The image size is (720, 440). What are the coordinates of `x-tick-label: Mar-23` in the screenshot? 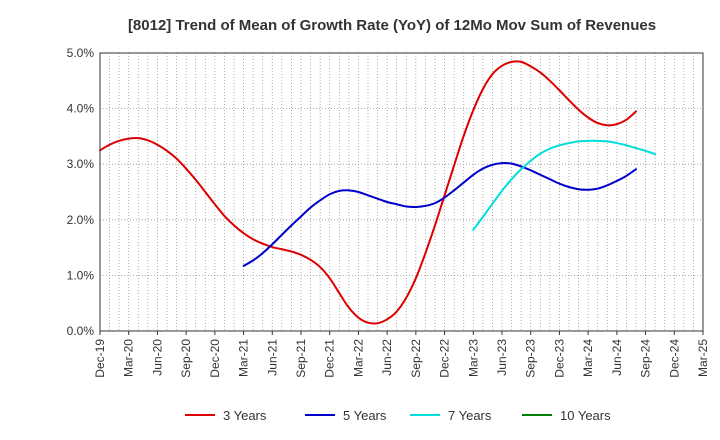 It's located at (473, 358).